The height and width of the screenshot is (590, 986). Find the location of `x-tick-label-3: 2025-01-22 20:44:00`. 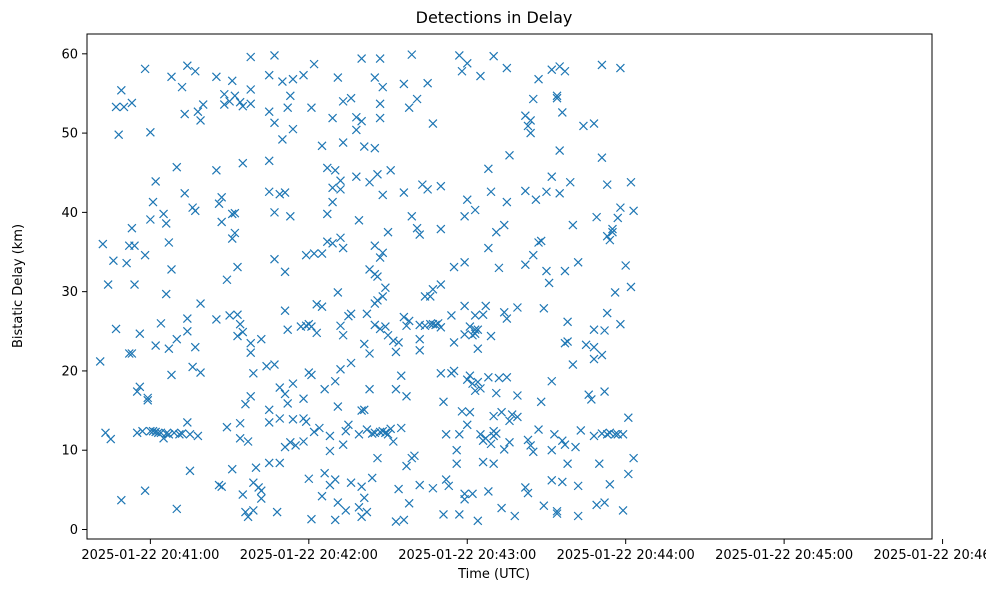

x-tick-label-3: 2025-01-22 20:44:00 is located at coordinates (626, 555).